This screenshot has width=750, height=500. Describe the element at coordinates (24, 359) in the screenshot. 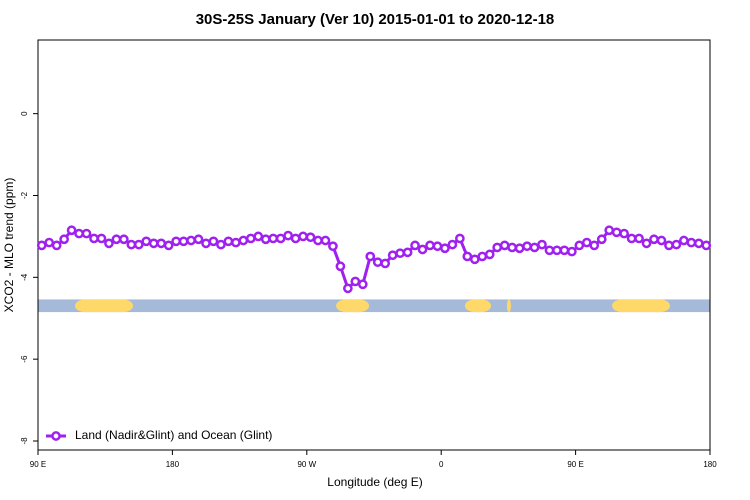

I see `y-tick-label: -6` at that location.